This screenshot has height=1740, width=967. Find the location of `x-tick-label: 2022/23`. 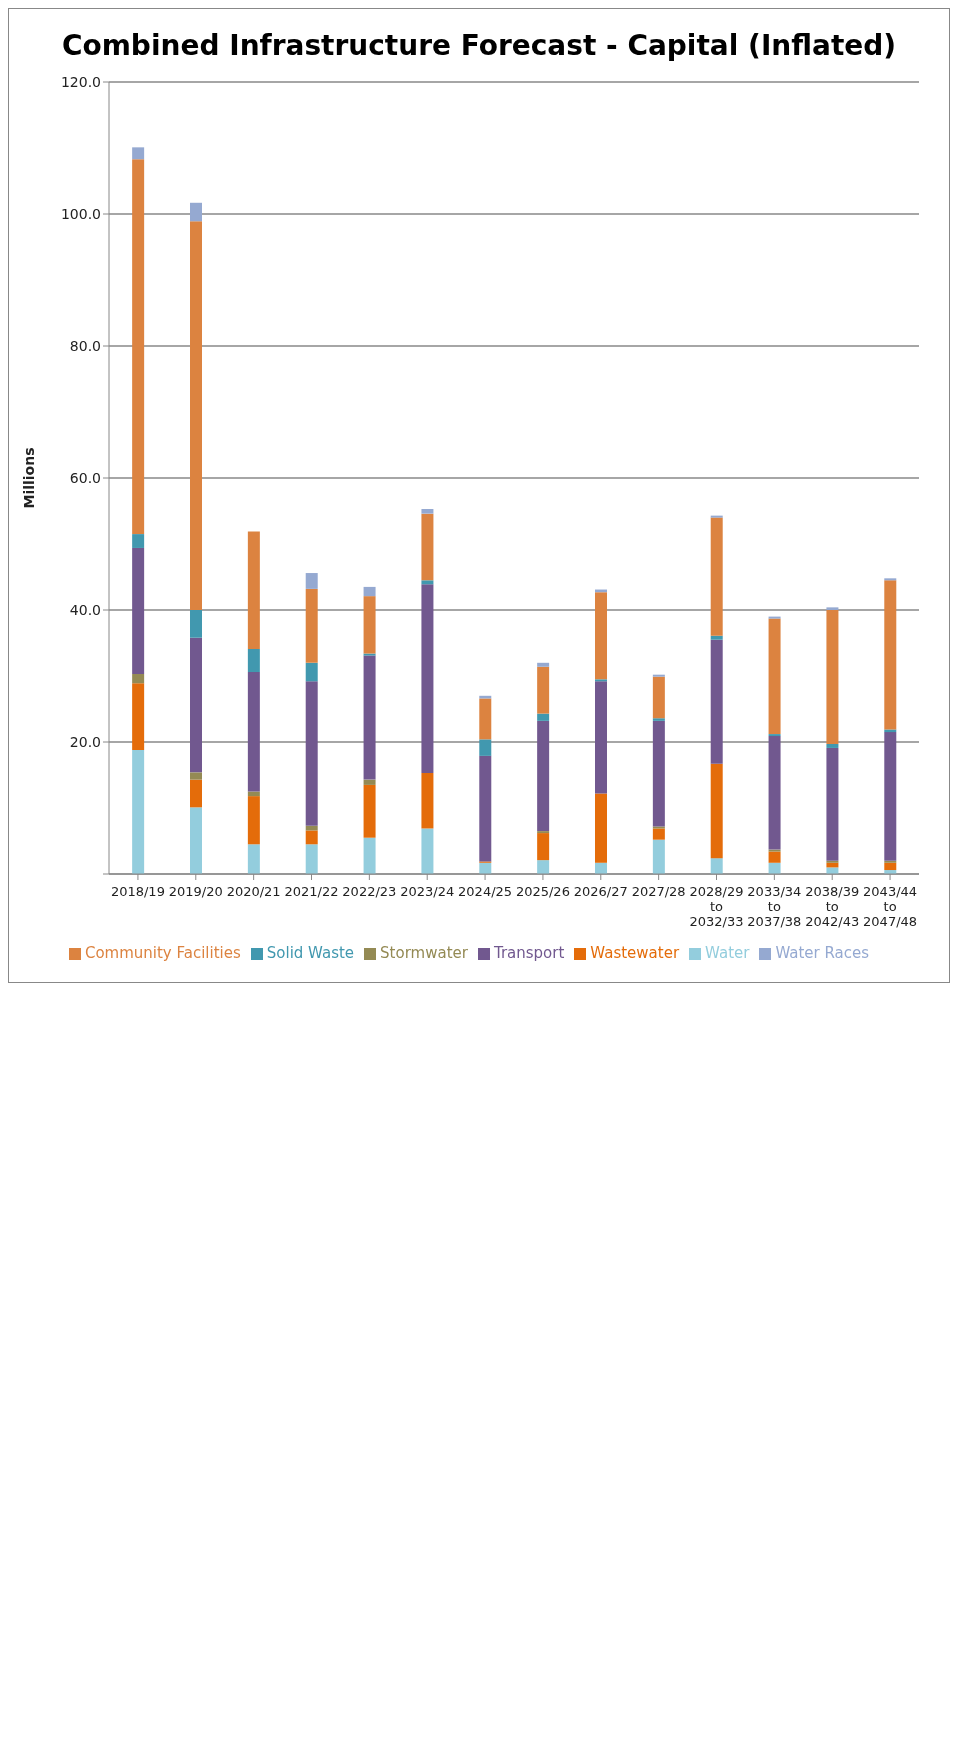

x-tick-label: 2022/23 is located at coordinates (369, 891).